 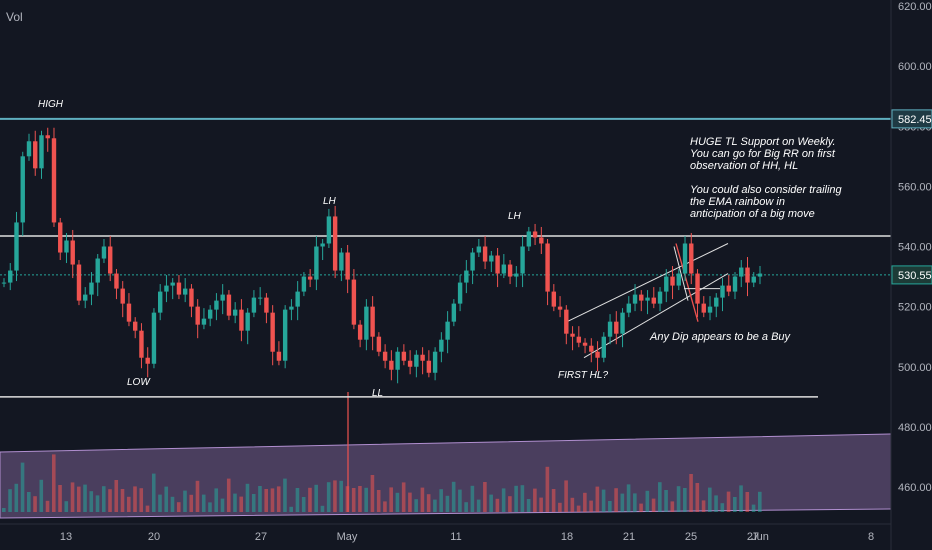 I want to click on channel-upper, so click(x=647, y=283).